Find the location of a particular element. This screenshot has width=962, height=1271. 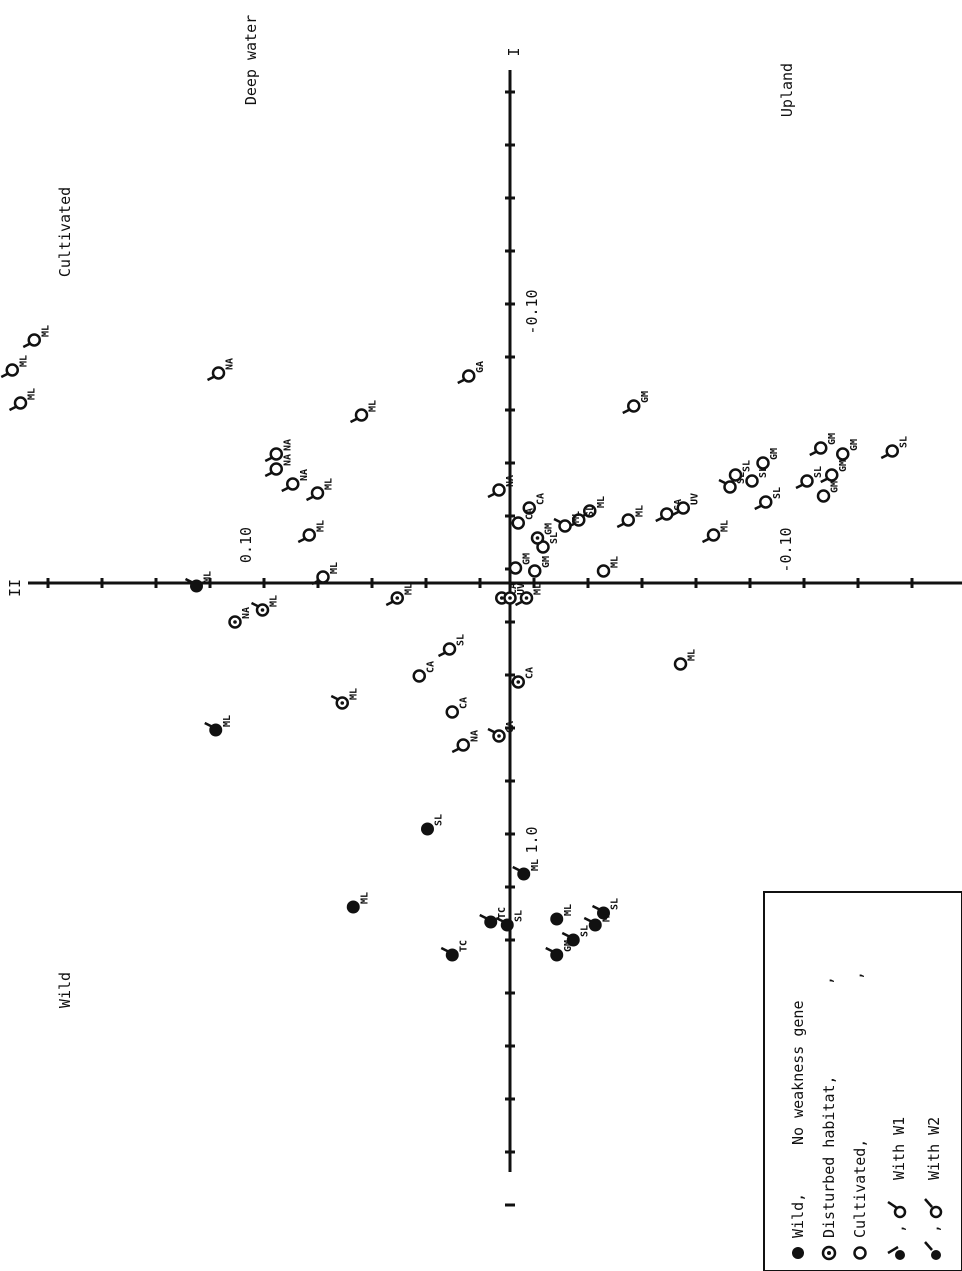

point-label: TC is located at coordinates (502, 913).